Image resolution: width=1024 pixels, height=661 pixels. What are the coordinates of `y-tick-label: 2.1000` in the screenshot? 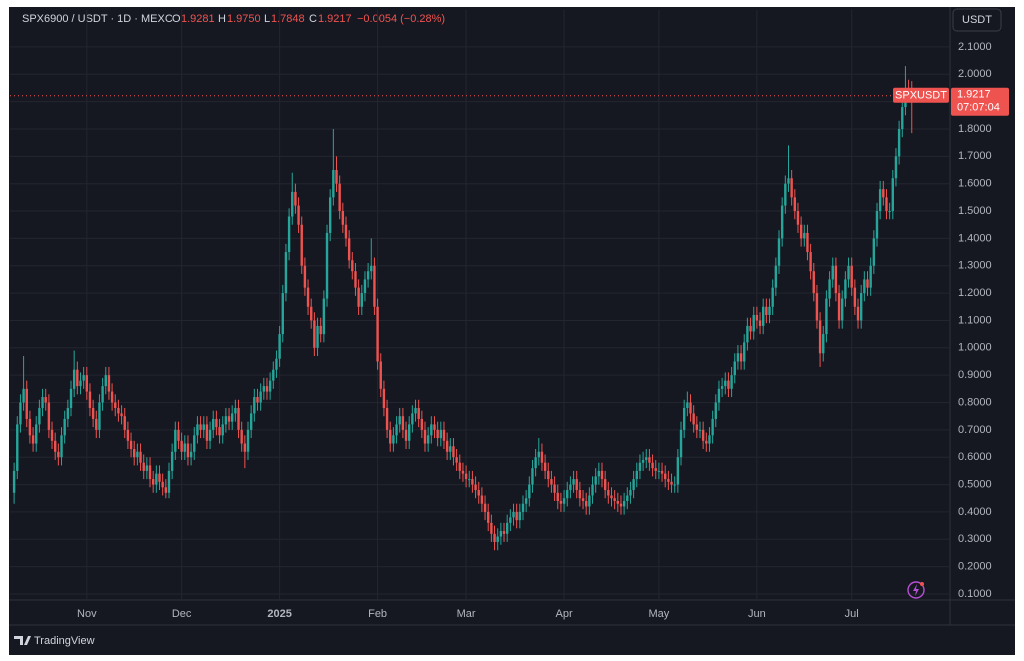 It's located at (975, 47).